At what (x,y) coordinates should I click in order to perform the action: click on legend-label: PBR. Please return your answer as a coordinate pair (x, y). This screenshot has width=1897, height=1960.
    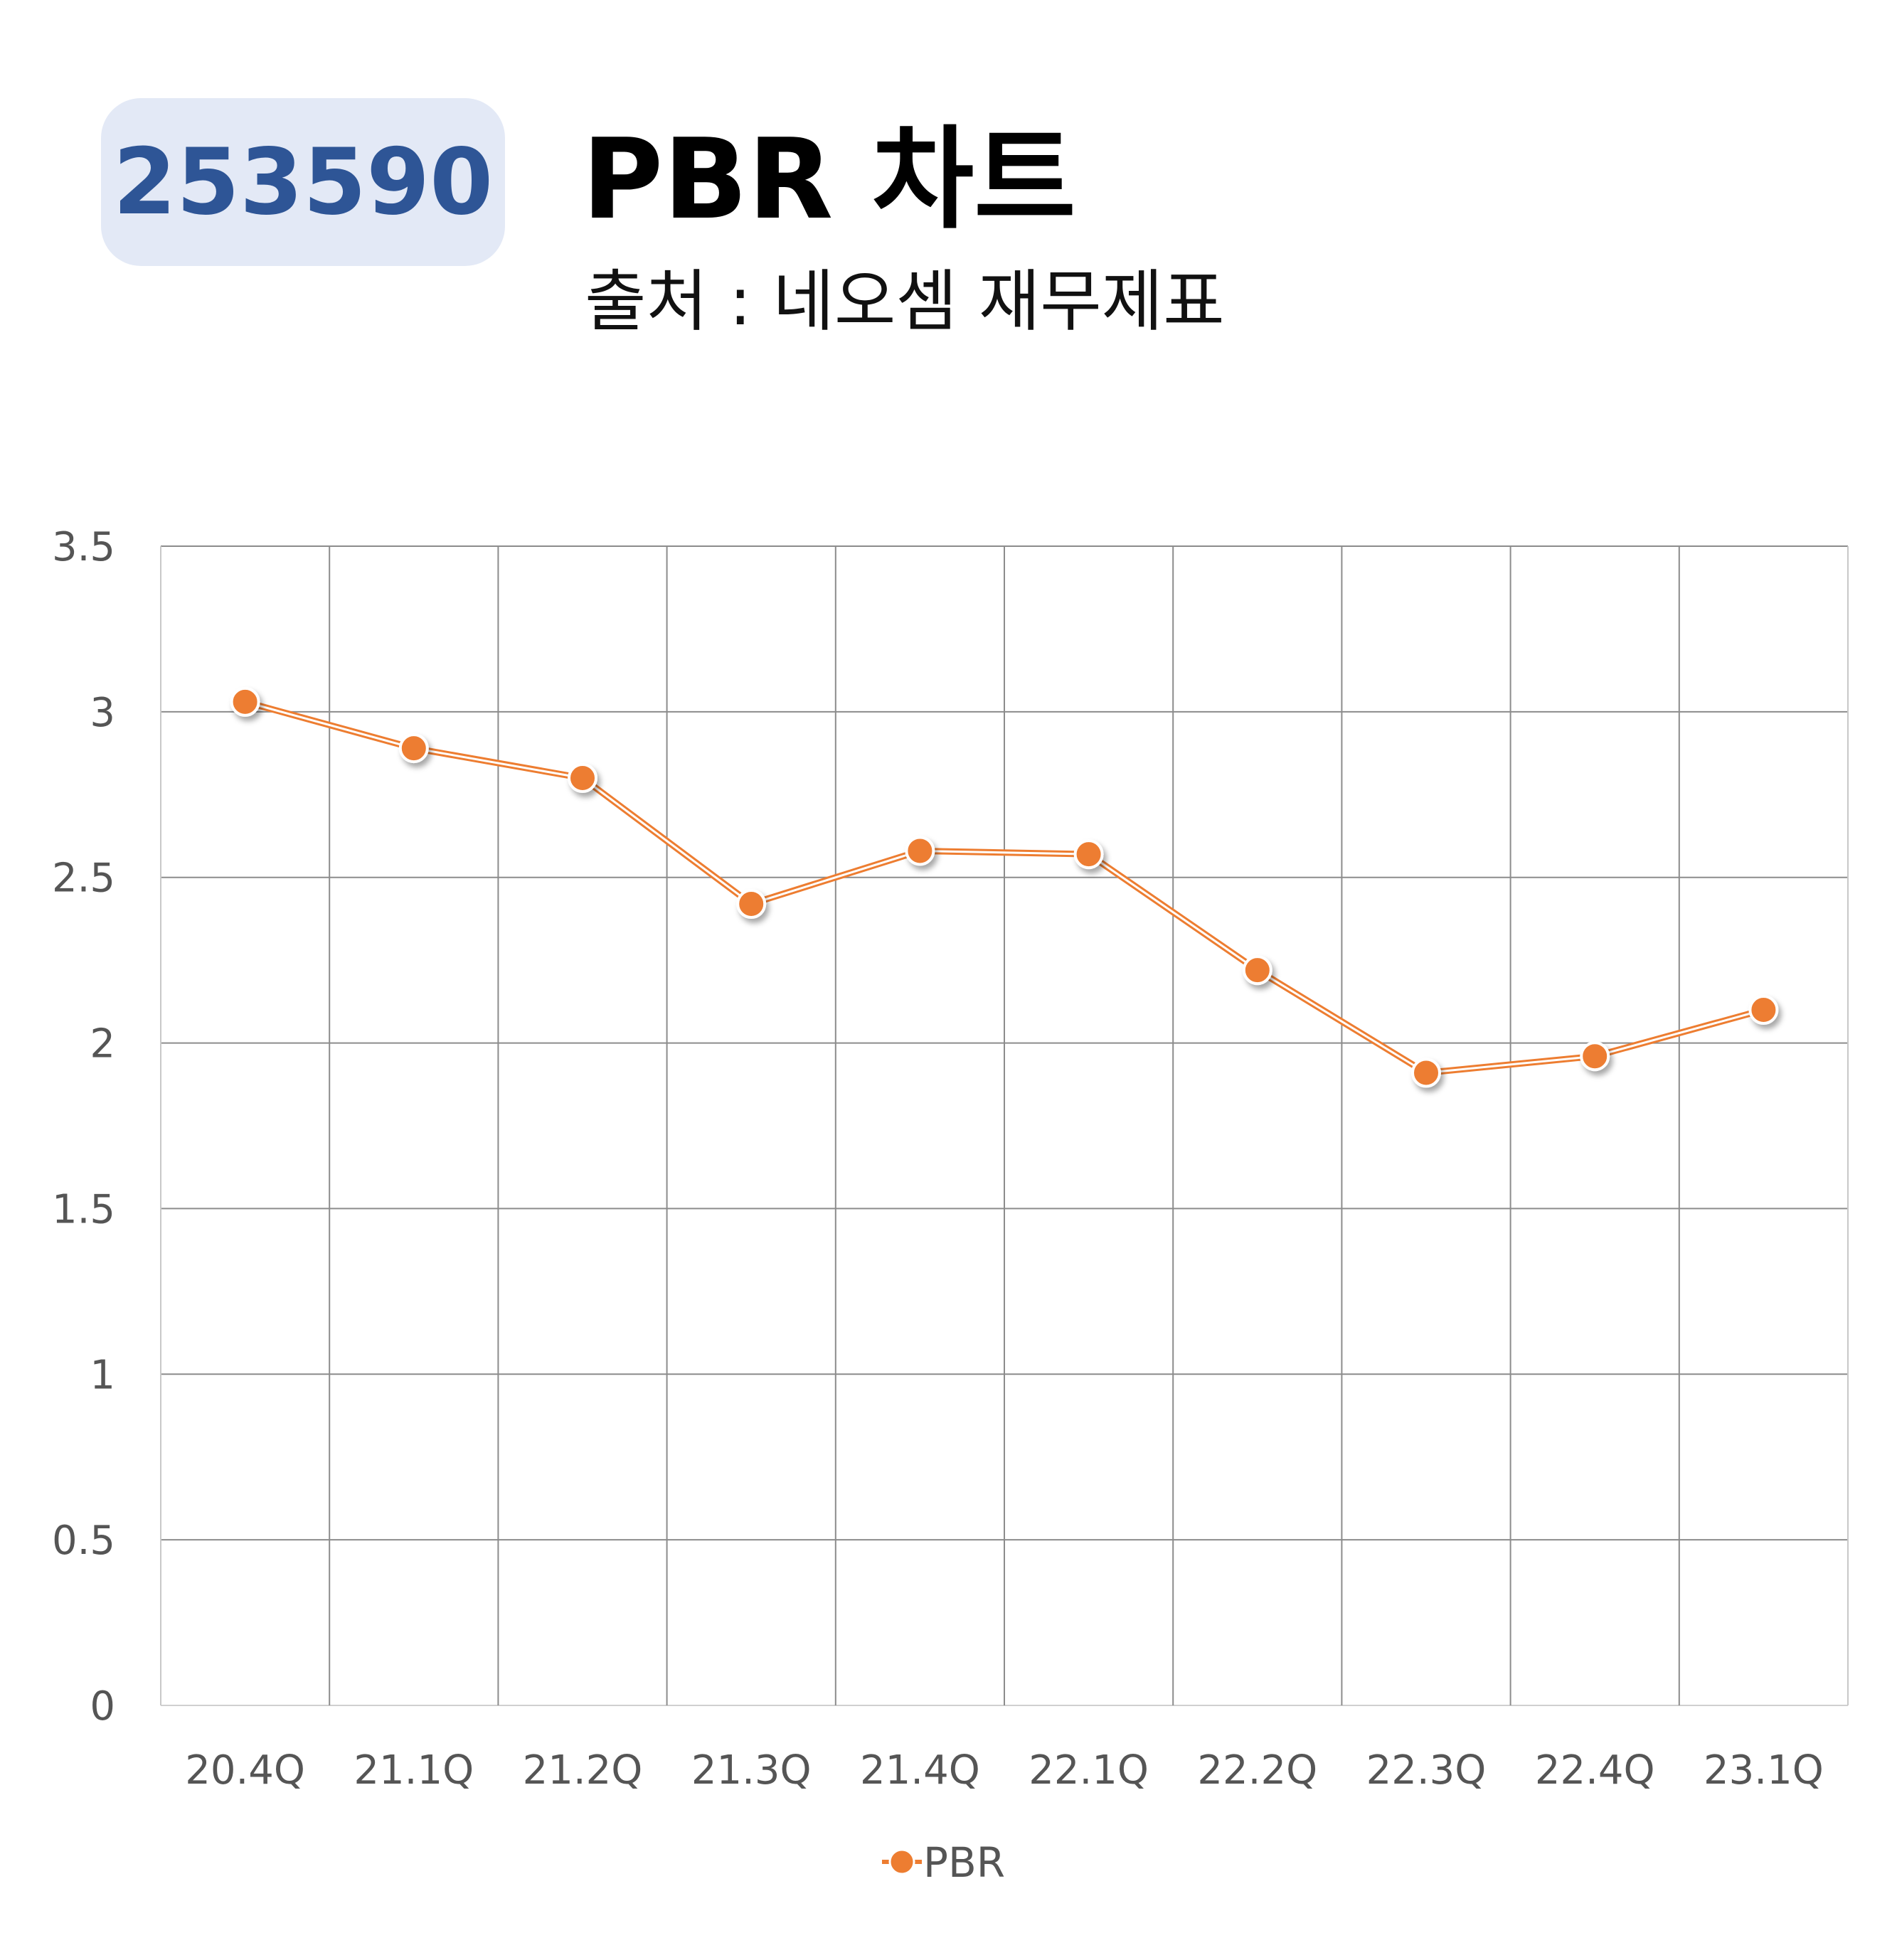
    Looking at the image, I should click on (964, 1862).